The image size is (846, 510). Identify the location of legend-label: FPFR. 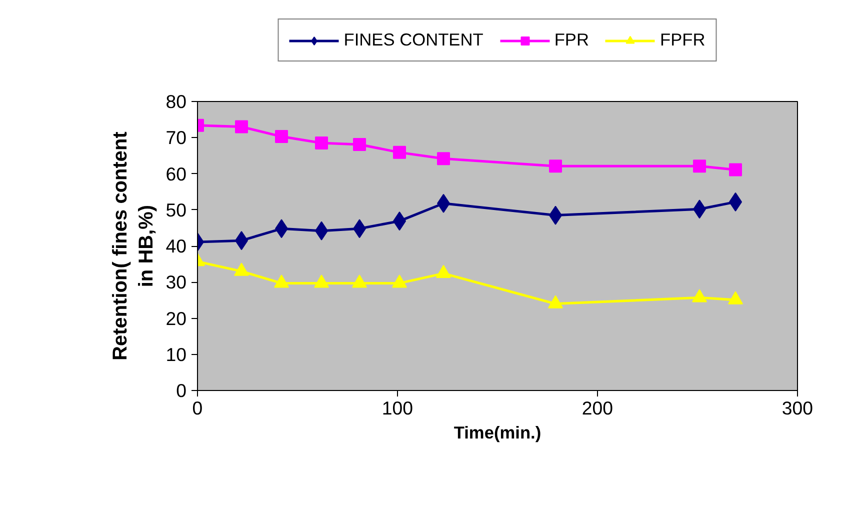
(683, 40).